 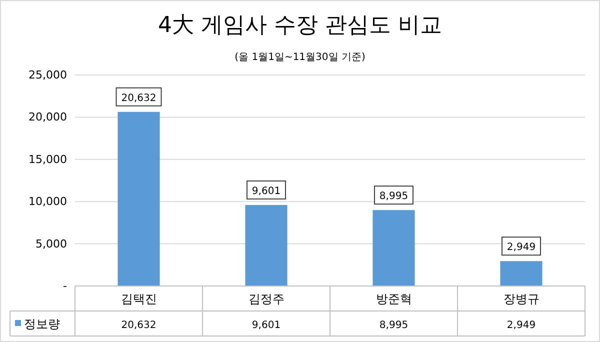 I want to click on data-label: 8,995, so click(x=393, y=325).